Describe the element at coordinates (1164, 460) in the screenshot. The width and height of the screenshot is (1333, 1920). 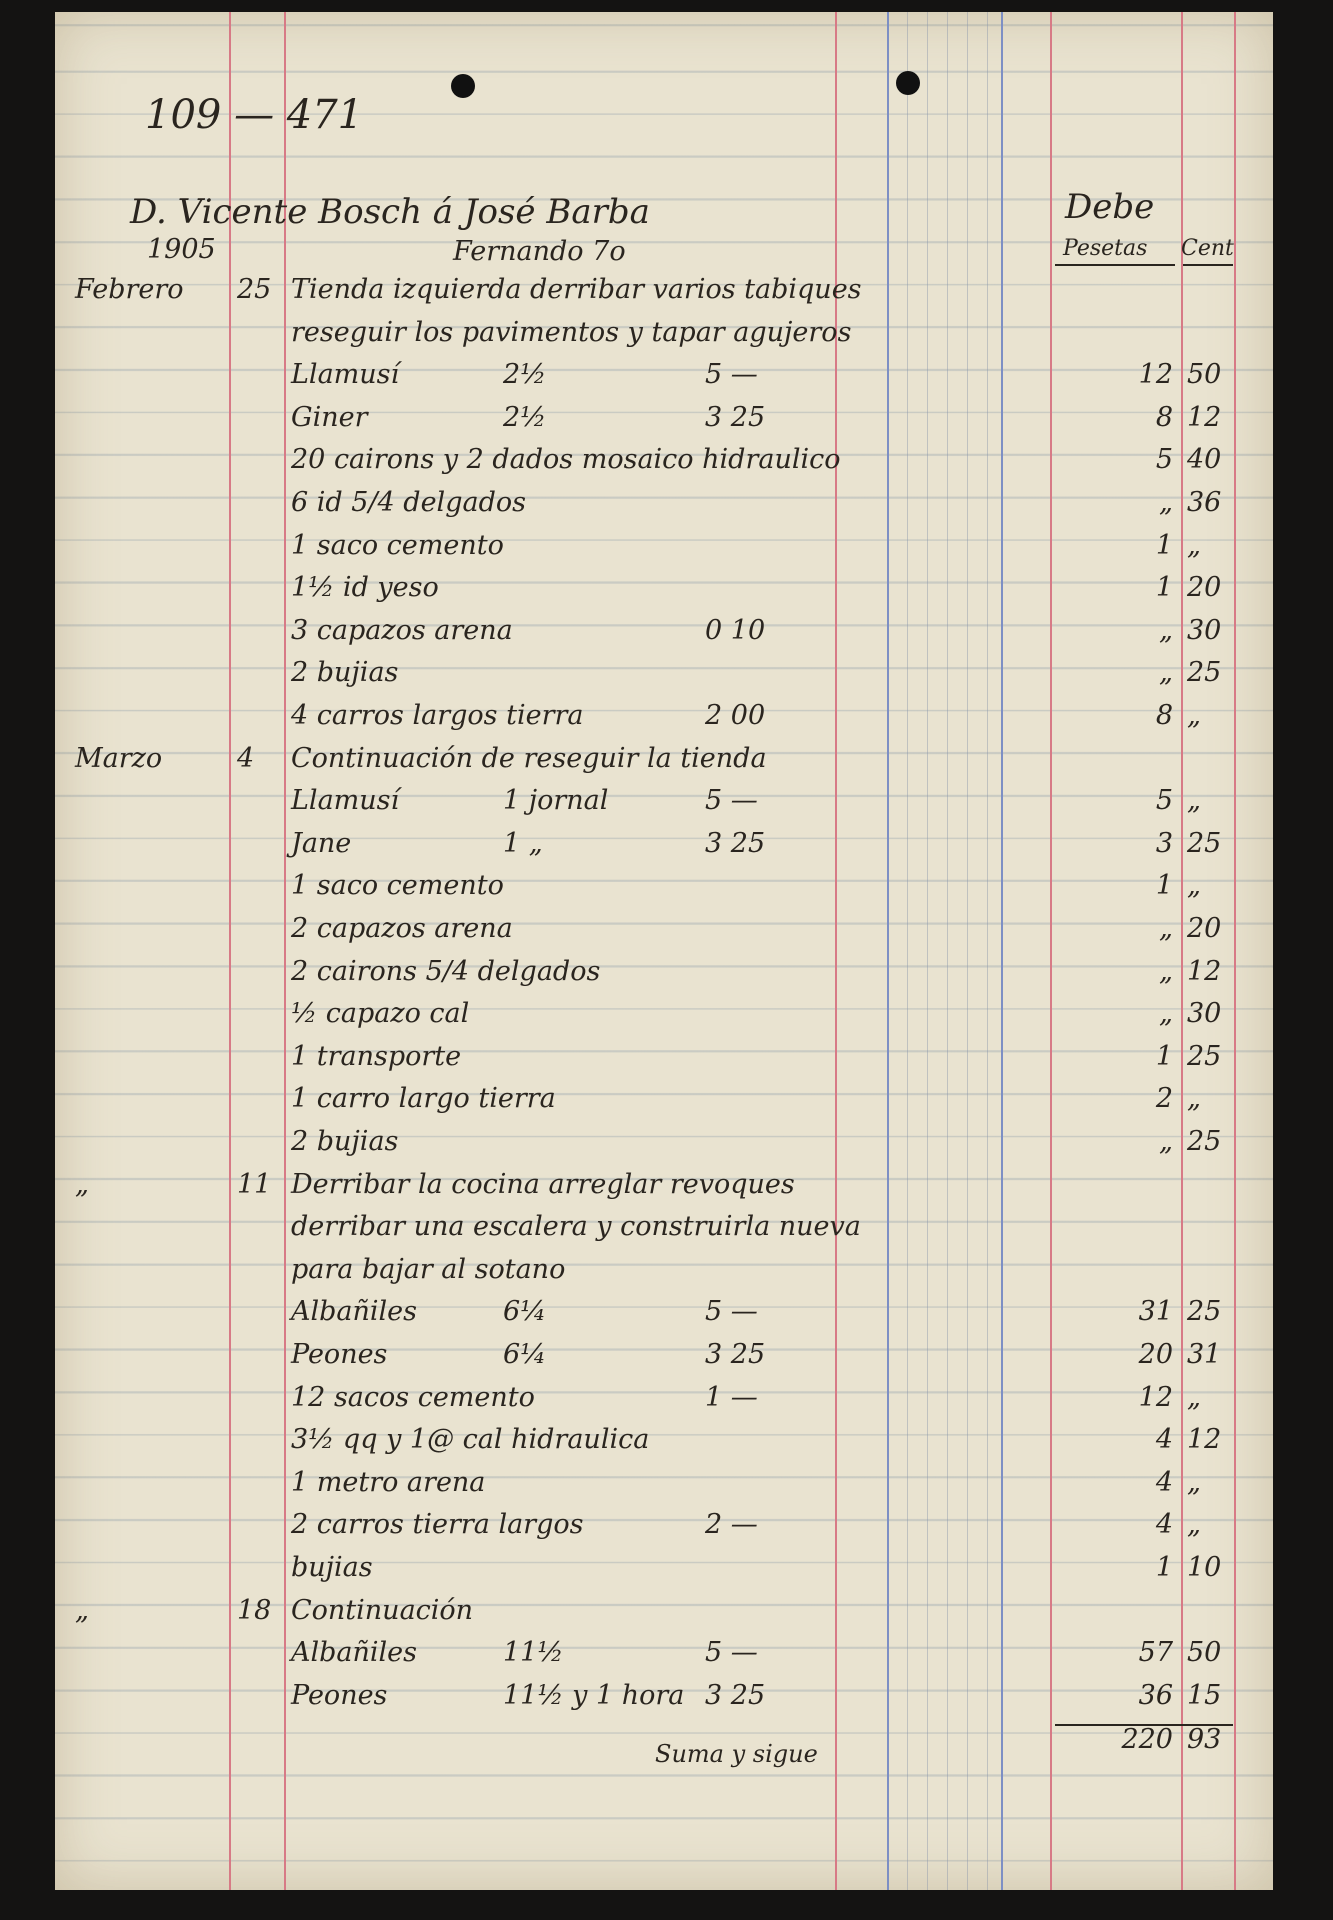
I see `row-pesetas: 5` at that location.